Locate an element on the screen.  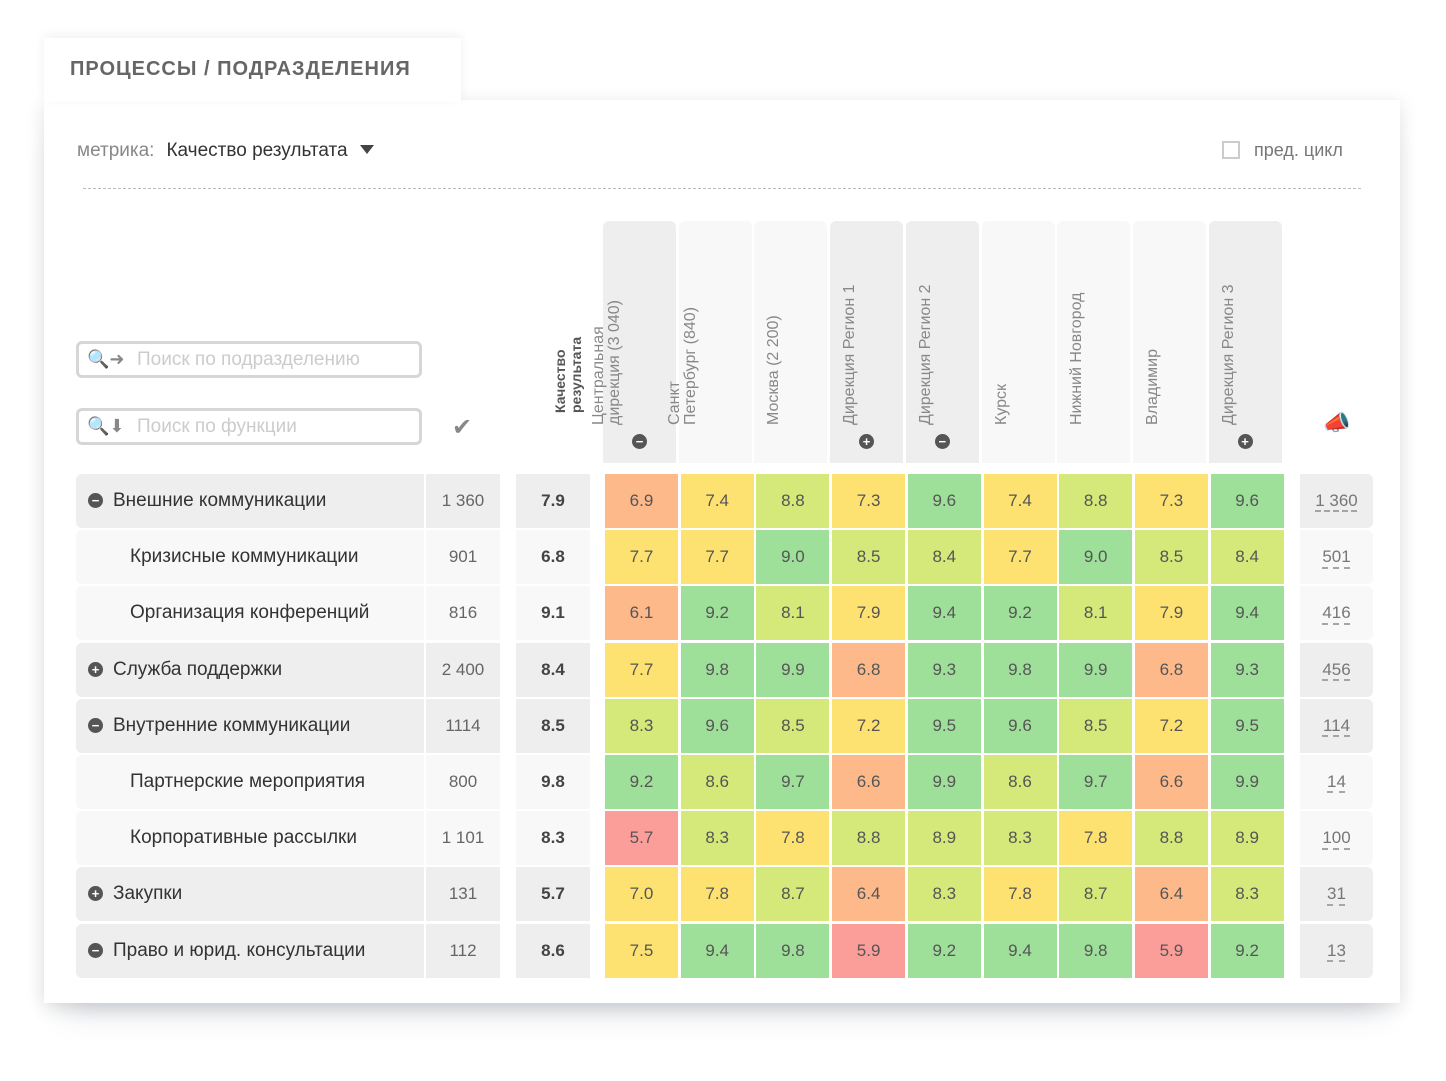
row-right-count-link: 501 is located at coordinates (1336, 557).